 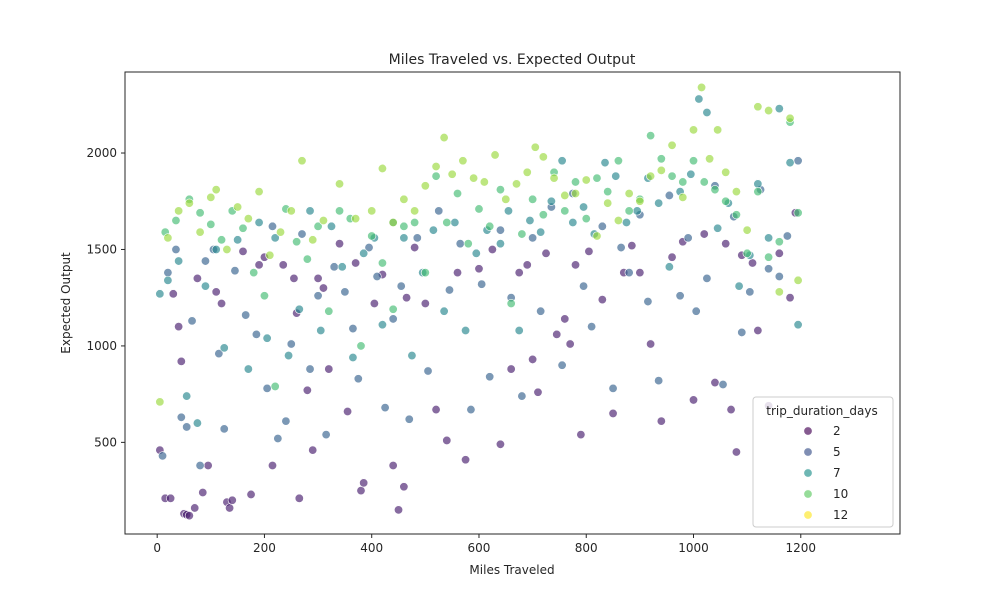 What do you see at coordinates (479, 548) in the screenshot?
I see `x-tick-label: 600` at bounding box center [479, 548].